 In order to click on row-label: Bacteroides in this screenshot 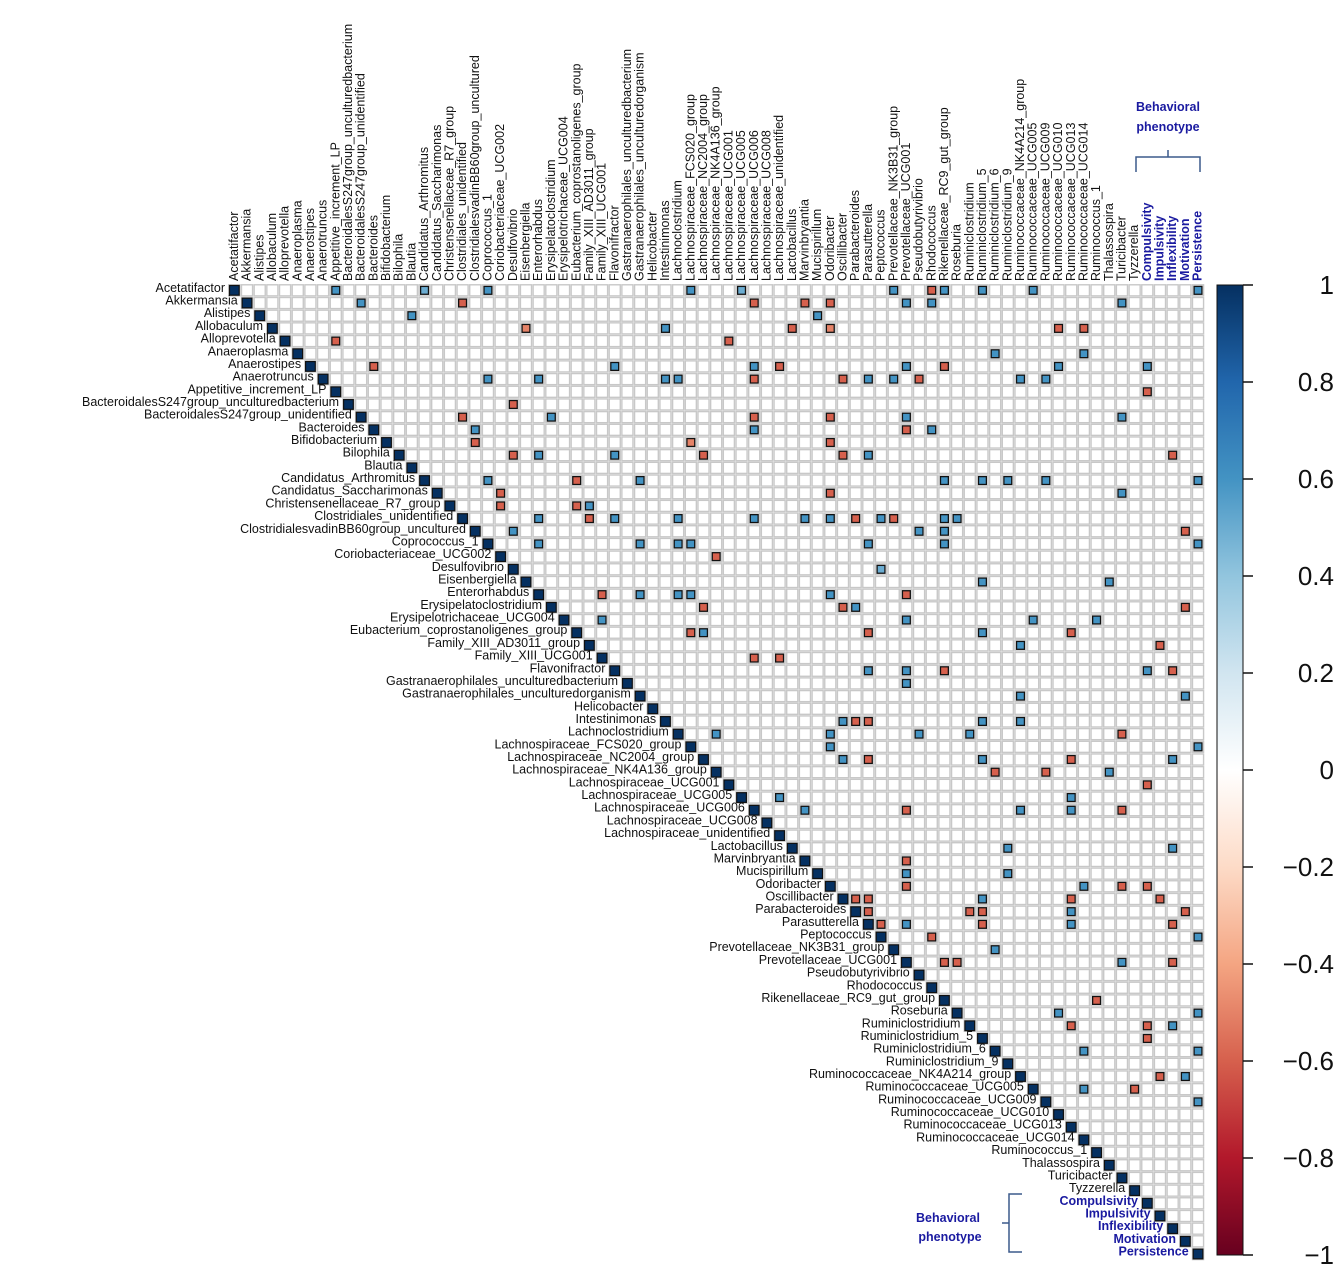, I will do `click(331, 427)`.